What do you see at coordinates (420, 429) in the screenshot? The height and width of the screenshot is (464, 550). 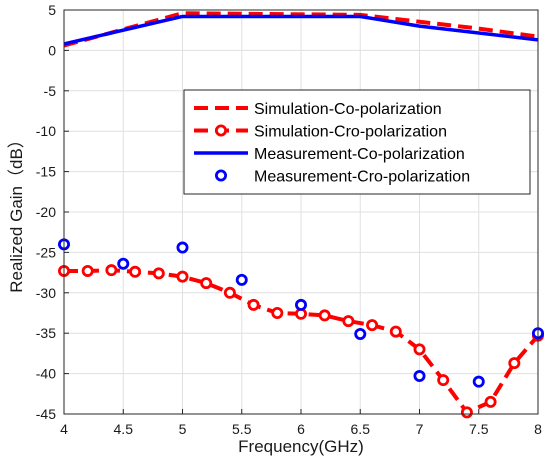 I see `x-tick-label: 7` at bounding box center [420, 429].